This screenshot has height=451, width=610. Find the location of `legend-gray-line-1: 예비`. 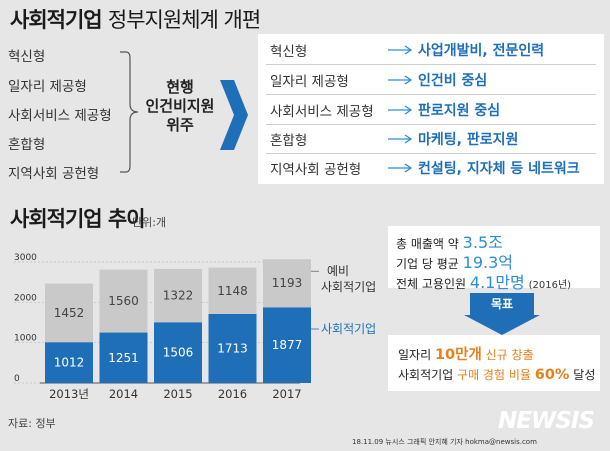

legend-gray-line-1: 예비 is located at coordinates (338, 271).